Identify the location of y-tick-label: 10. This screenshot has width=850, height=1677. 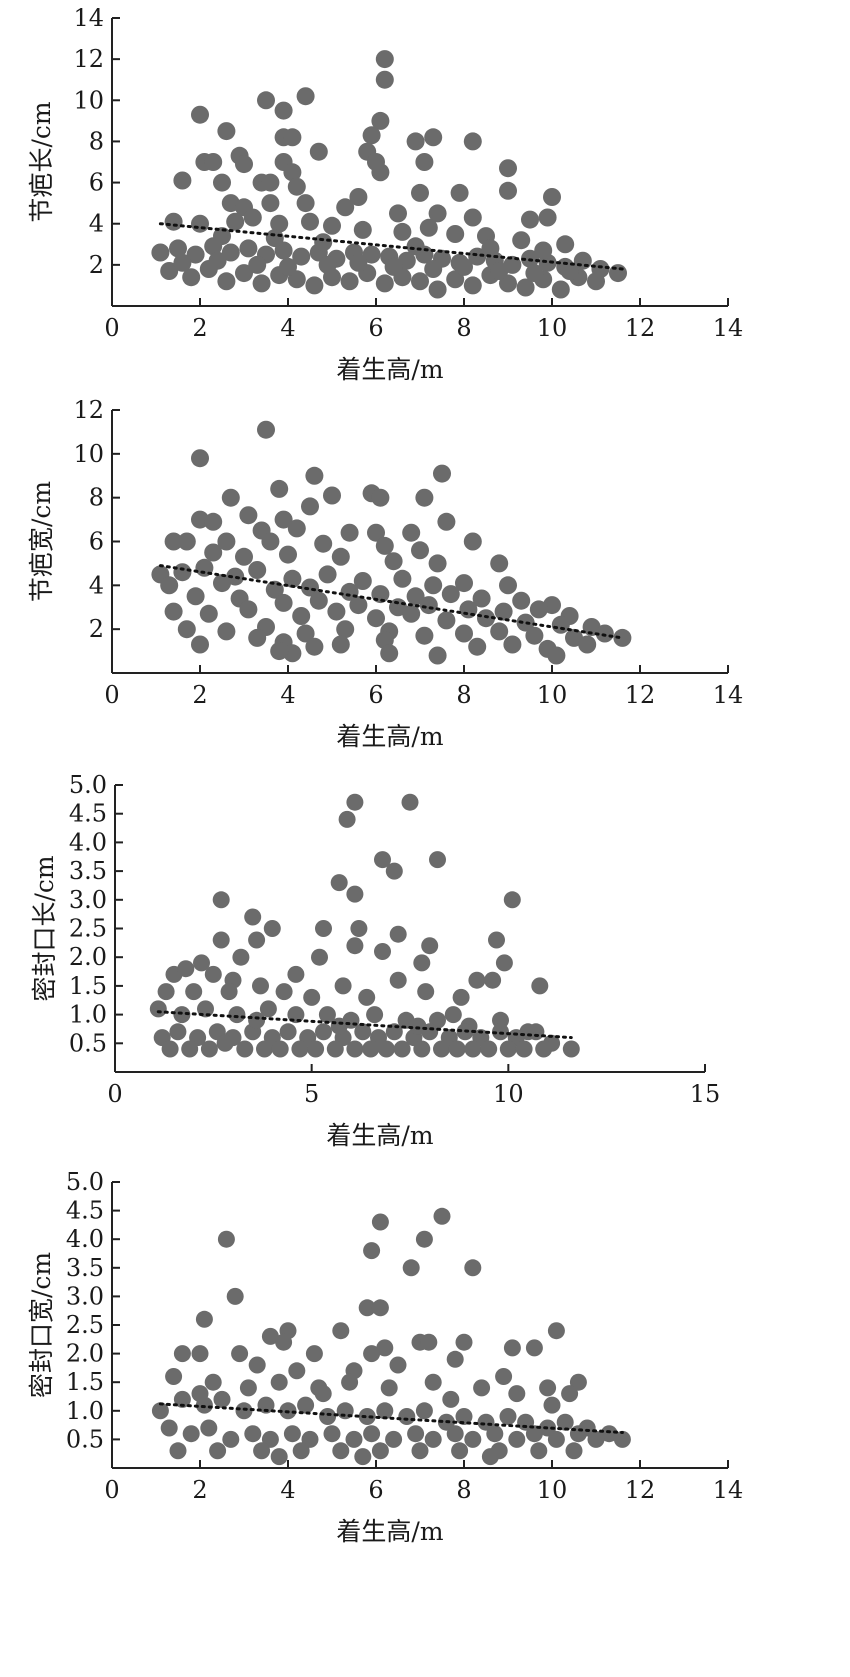
(88, 454).